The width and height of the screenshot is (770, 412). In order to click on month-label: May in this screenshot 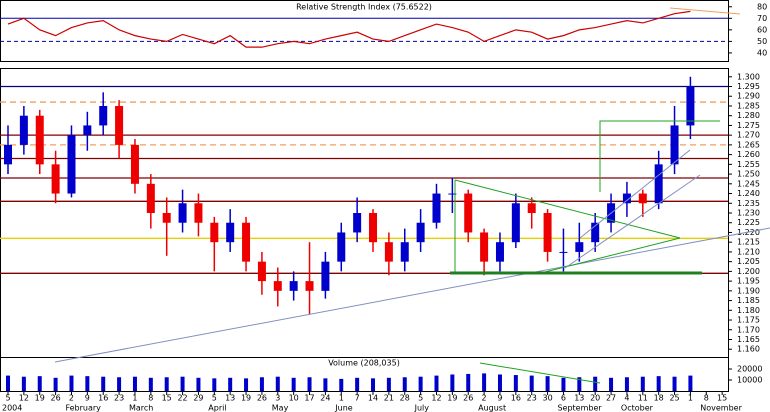, I will do `click(280, 408)`.